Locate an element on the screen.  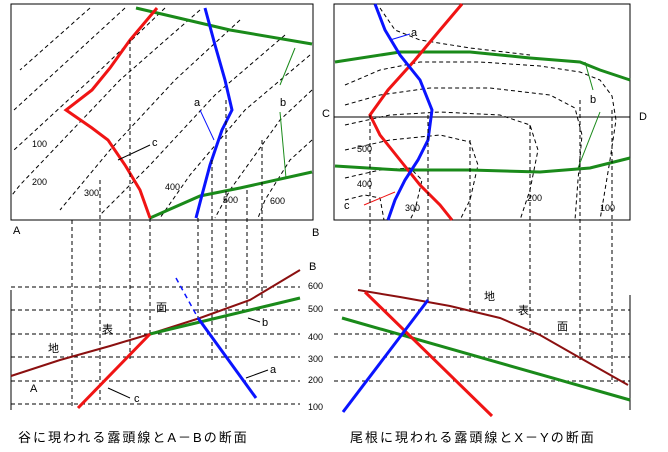
left-section-ground is located at coordinates (155, 323).